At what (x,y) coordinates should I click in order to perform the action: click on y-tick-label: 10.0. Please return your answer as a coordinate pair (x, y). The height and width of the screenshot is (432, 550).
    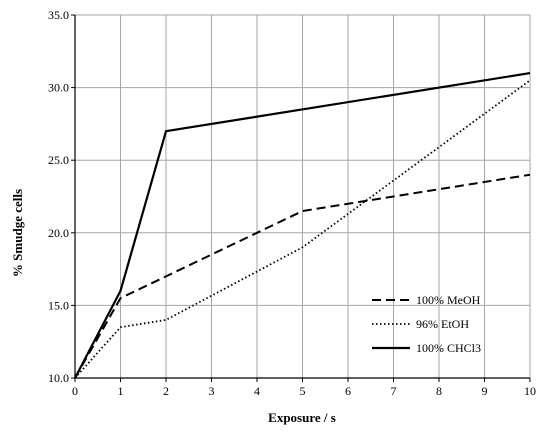
    Looking at the image, I should click on (58, 378).